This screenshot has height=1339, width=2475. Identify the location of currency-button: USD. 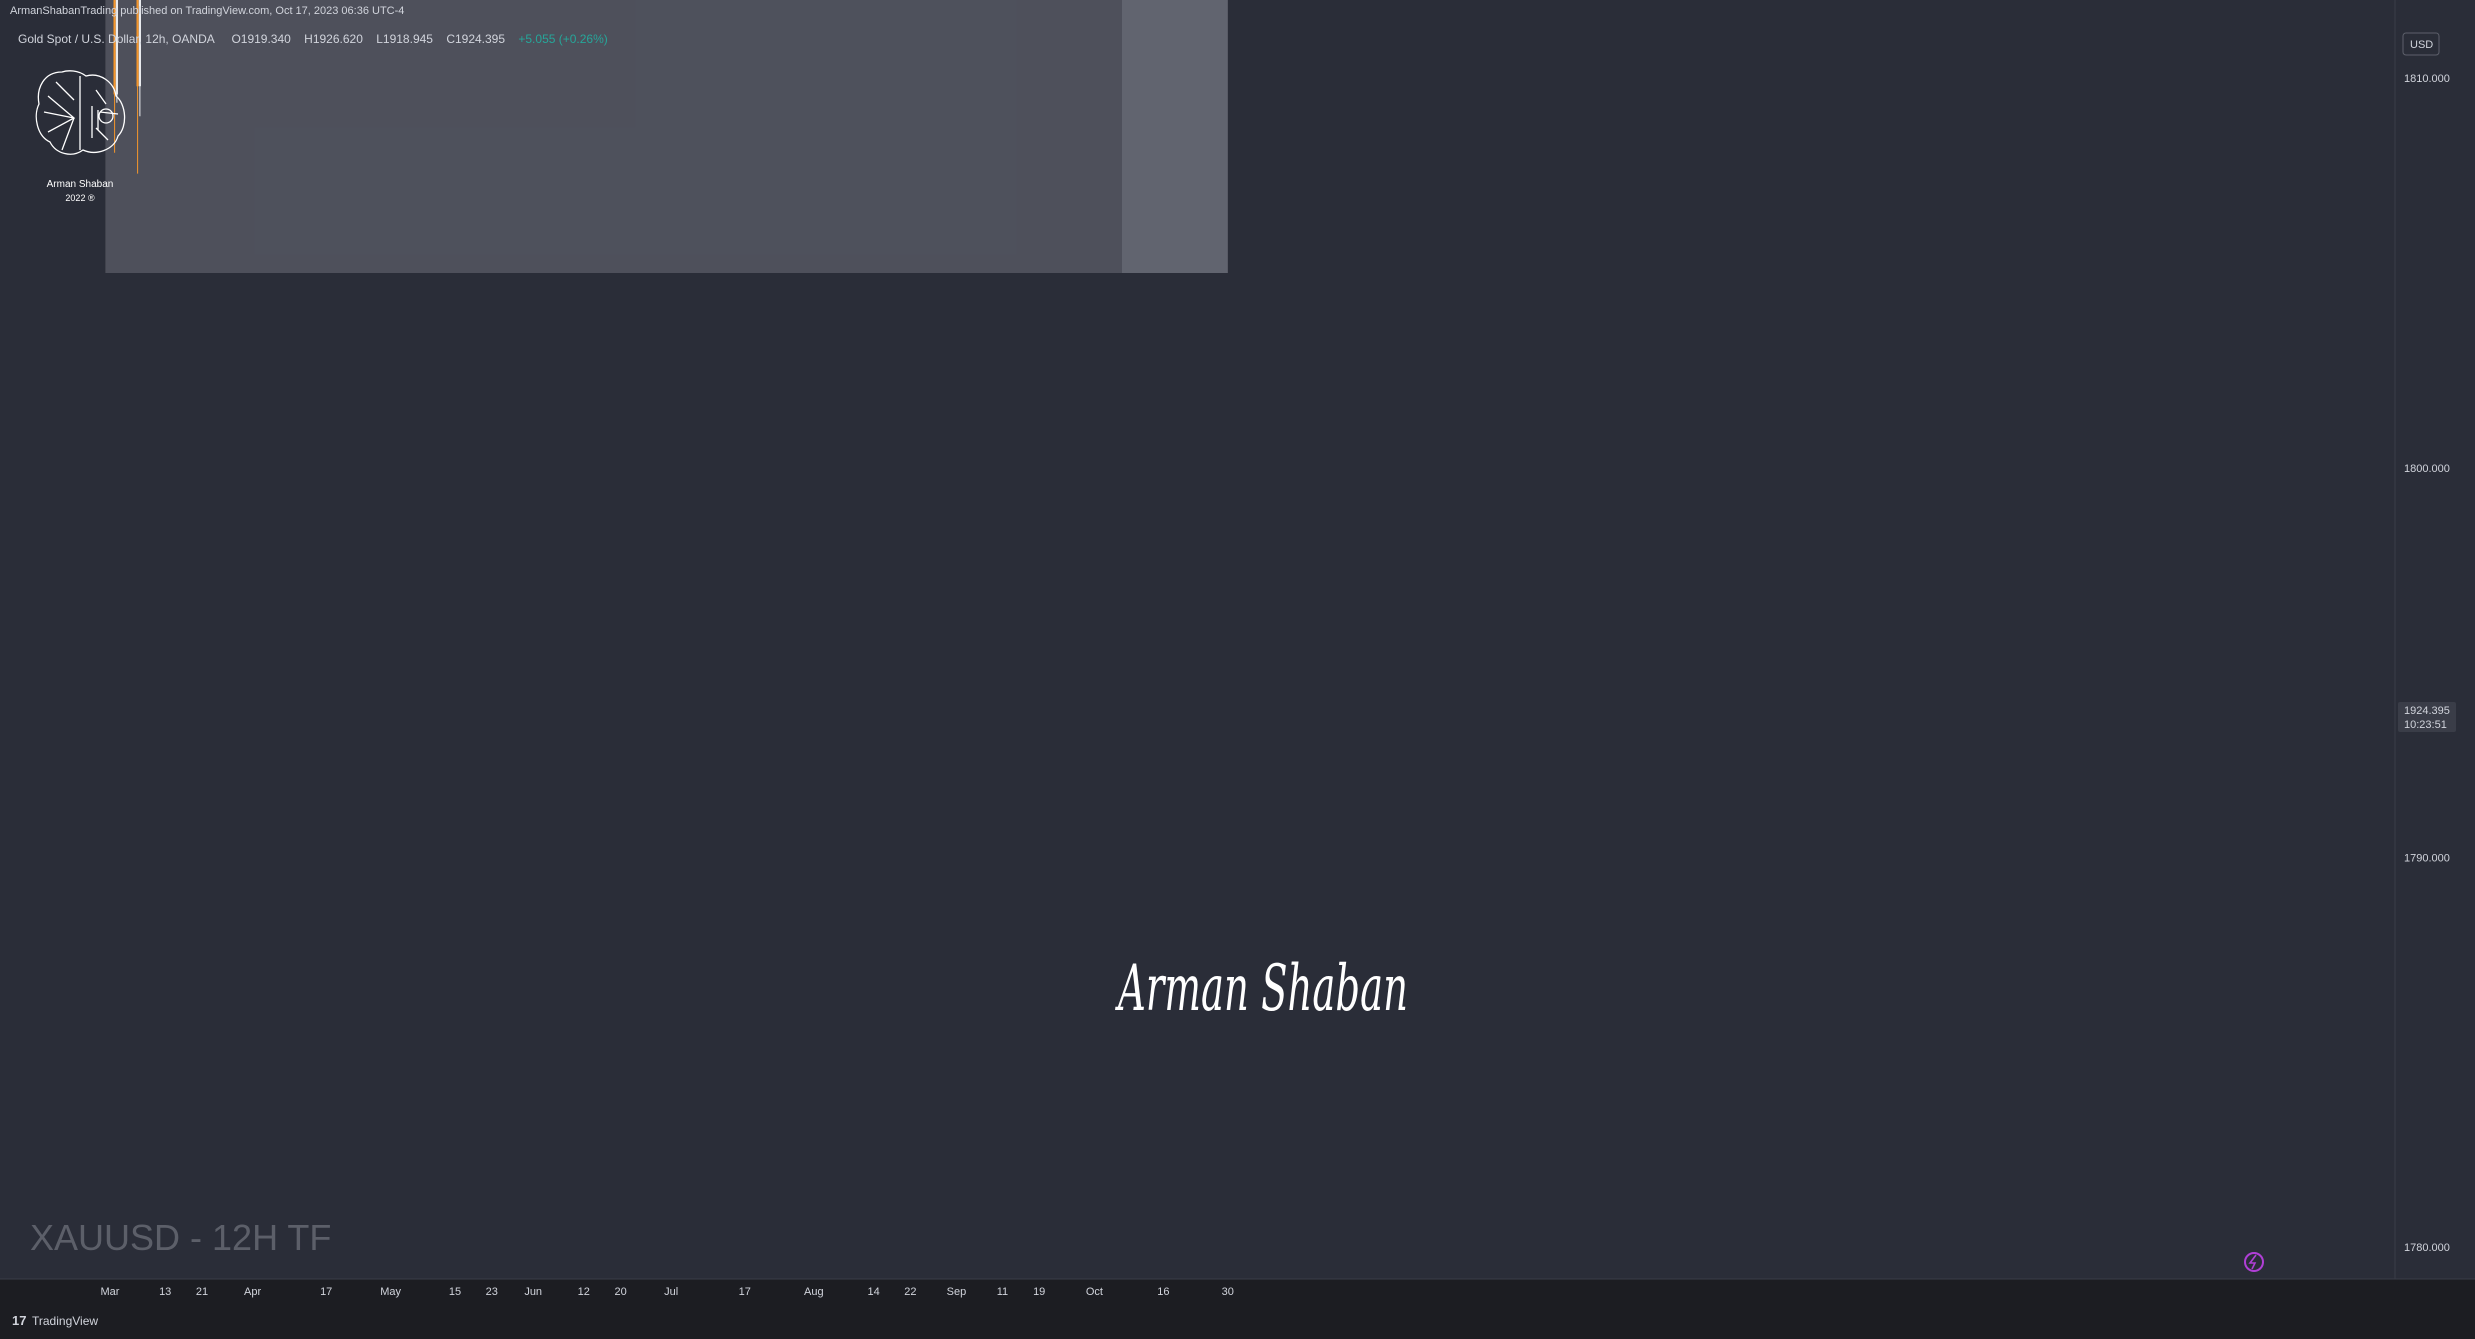
(2421, 44).